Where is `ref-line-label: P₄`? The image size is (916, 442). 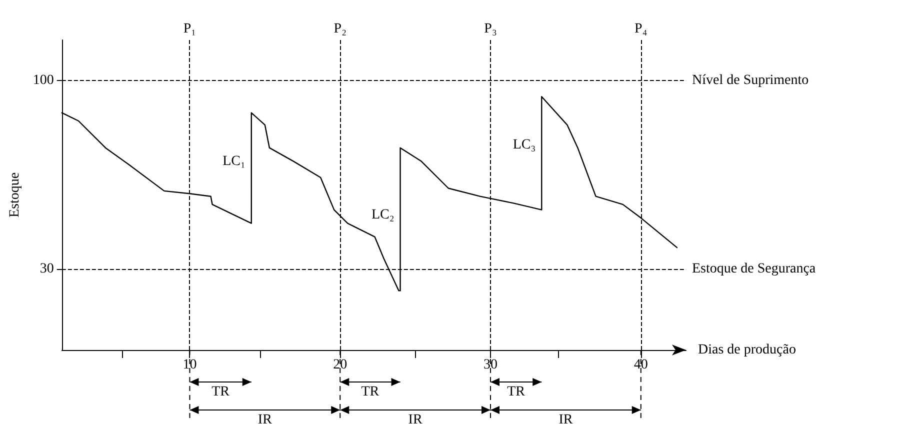
ref-line-label: P₄ is located at coordinates (641, 29).